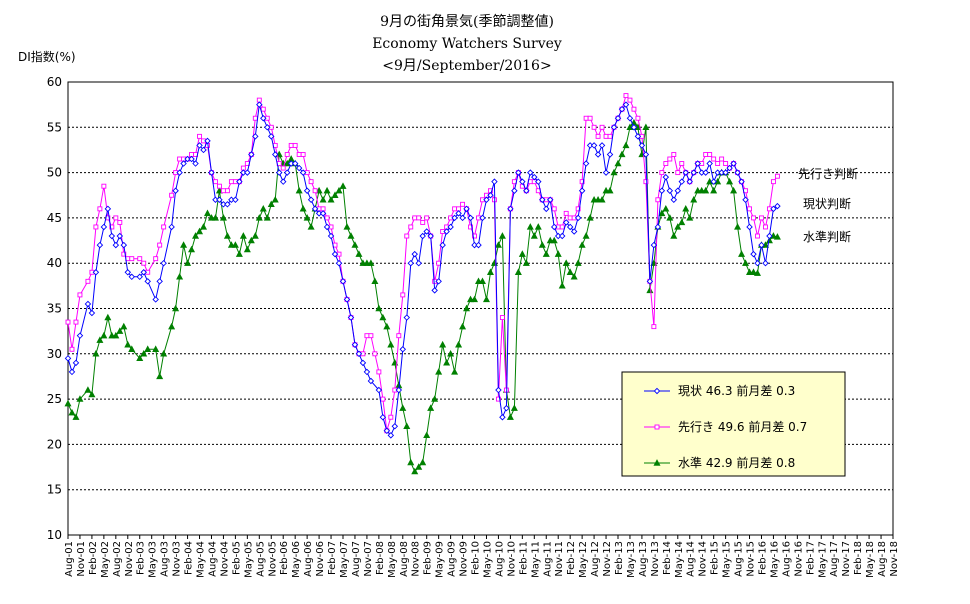  What do you see at coordinates (141, 558) in the screenshot?
I see `x-tick-label: Feb-03` at bounding box center [141, 558].